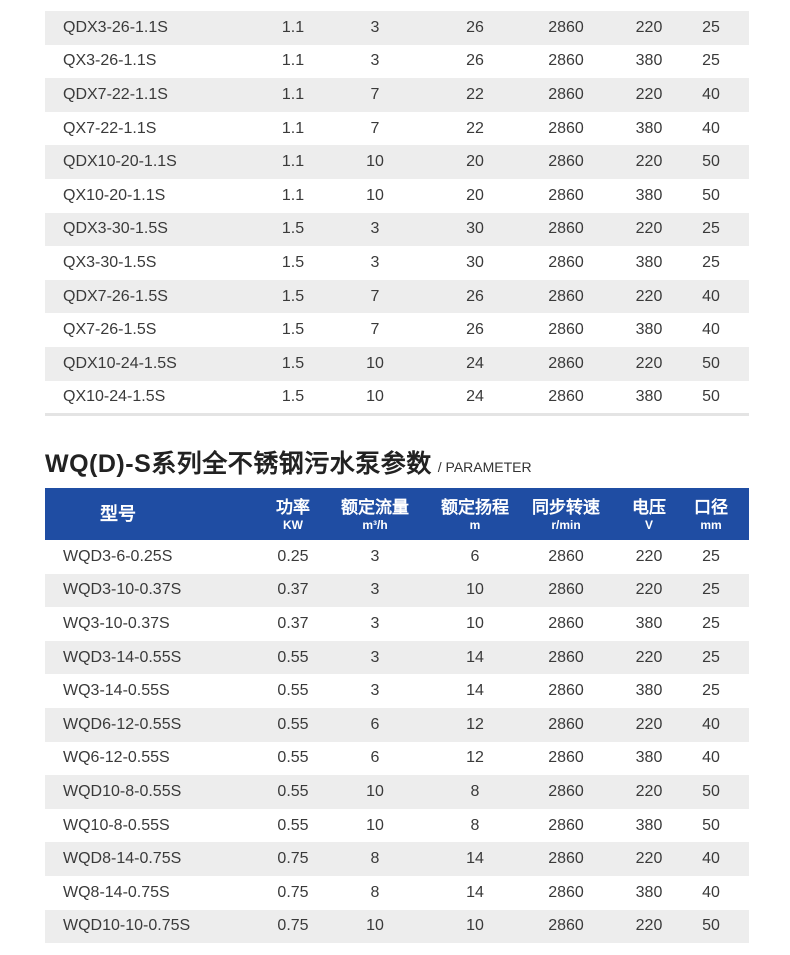  What do you see at coordinates (116, 691) in the screenshot?
I see `cell-model: WQ3-14-0.55S` at bounding box center [116, 691].